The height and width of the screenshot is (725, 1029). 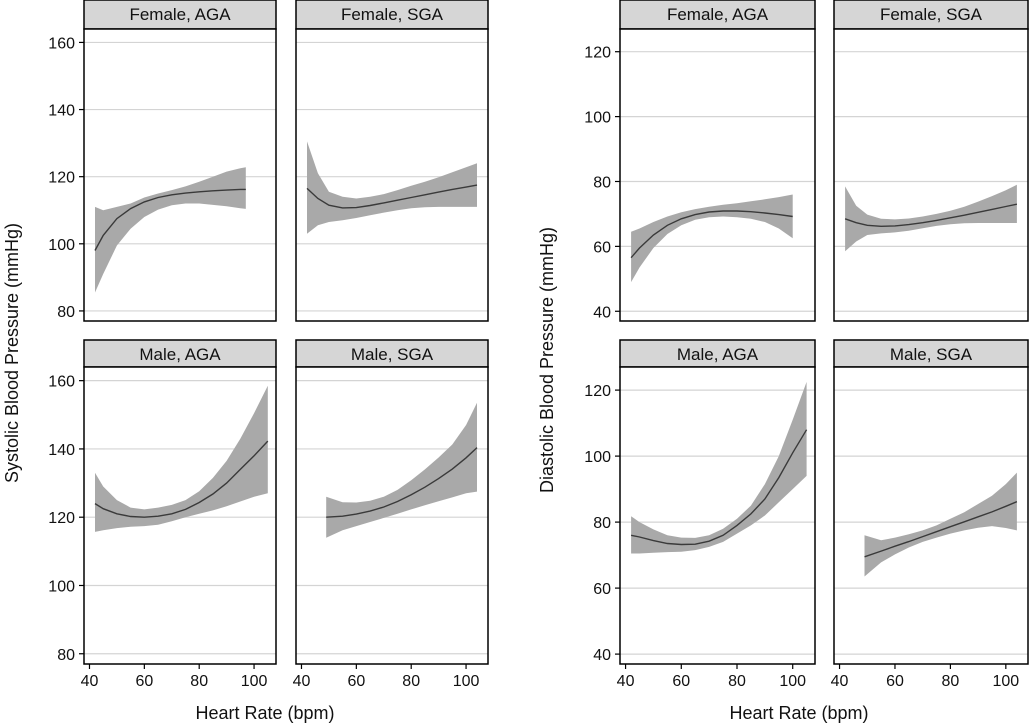 I want to click on systolic-female-aga-strip-title: Female, AGA, so click(x=180, y=14).